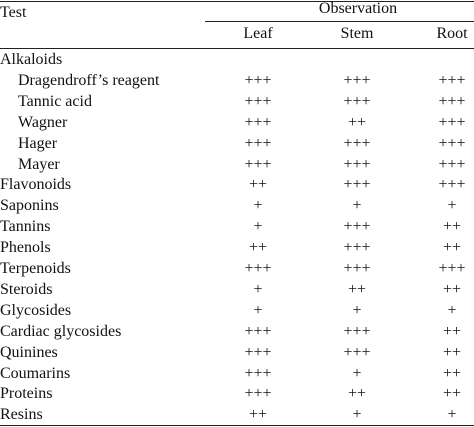 The image size is (474, 427). What do you see at coordinates (26, 394) in the screenshot?
I see `row-label: Proteins` at bounding box center [26, 394].